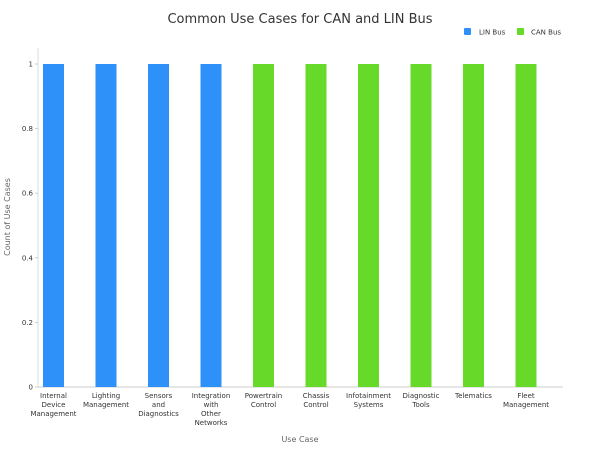  Describe the element at coordinates (512, 32) in the screenshot. I see `legend: LIN Bus CAN Bus` at that location.